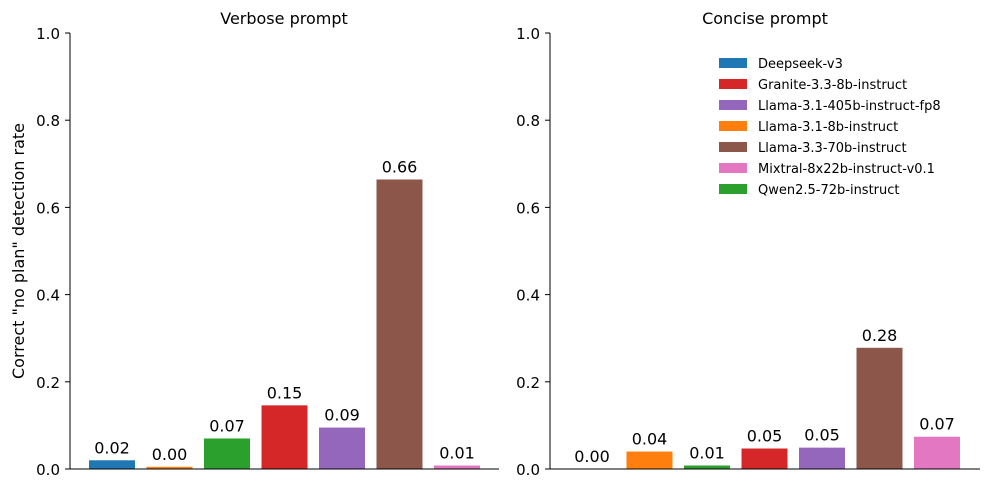 The width and height of the screenshot is (989, 490). I want to click on legend-entry: Mixtral-8x22b-instruct-v0.1, so click(846, 169).